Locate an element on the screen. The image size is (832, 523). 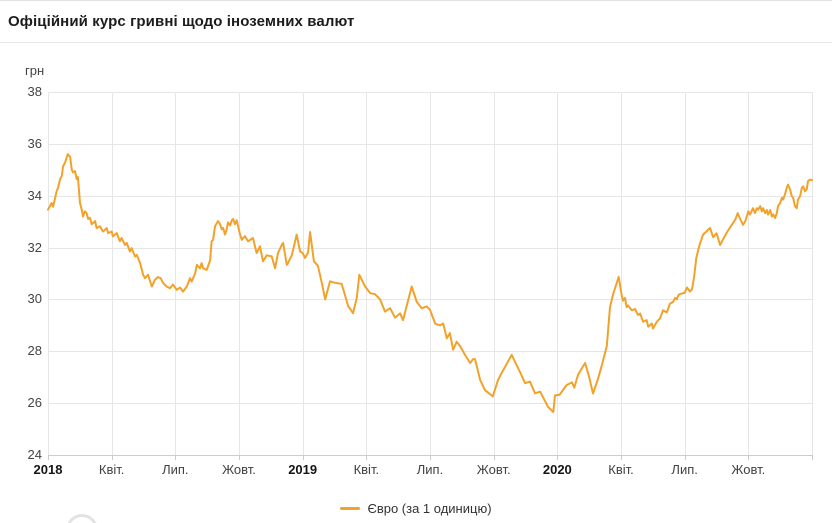
x-tick-label: 2020 is located at coordinates (557, 469).